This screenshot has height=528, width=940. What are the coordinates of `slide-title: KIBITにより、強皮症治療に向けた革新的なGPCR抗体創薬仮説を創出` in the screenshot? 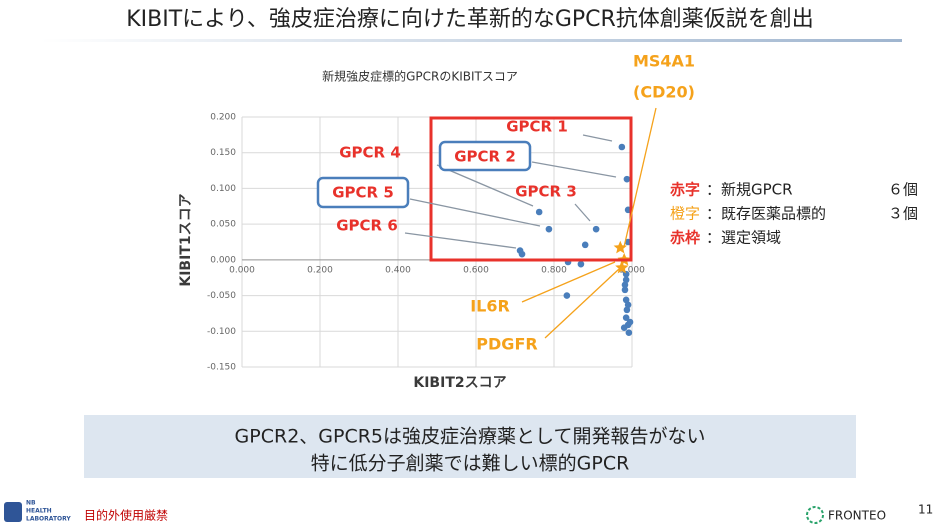 It's located at (470, 19).